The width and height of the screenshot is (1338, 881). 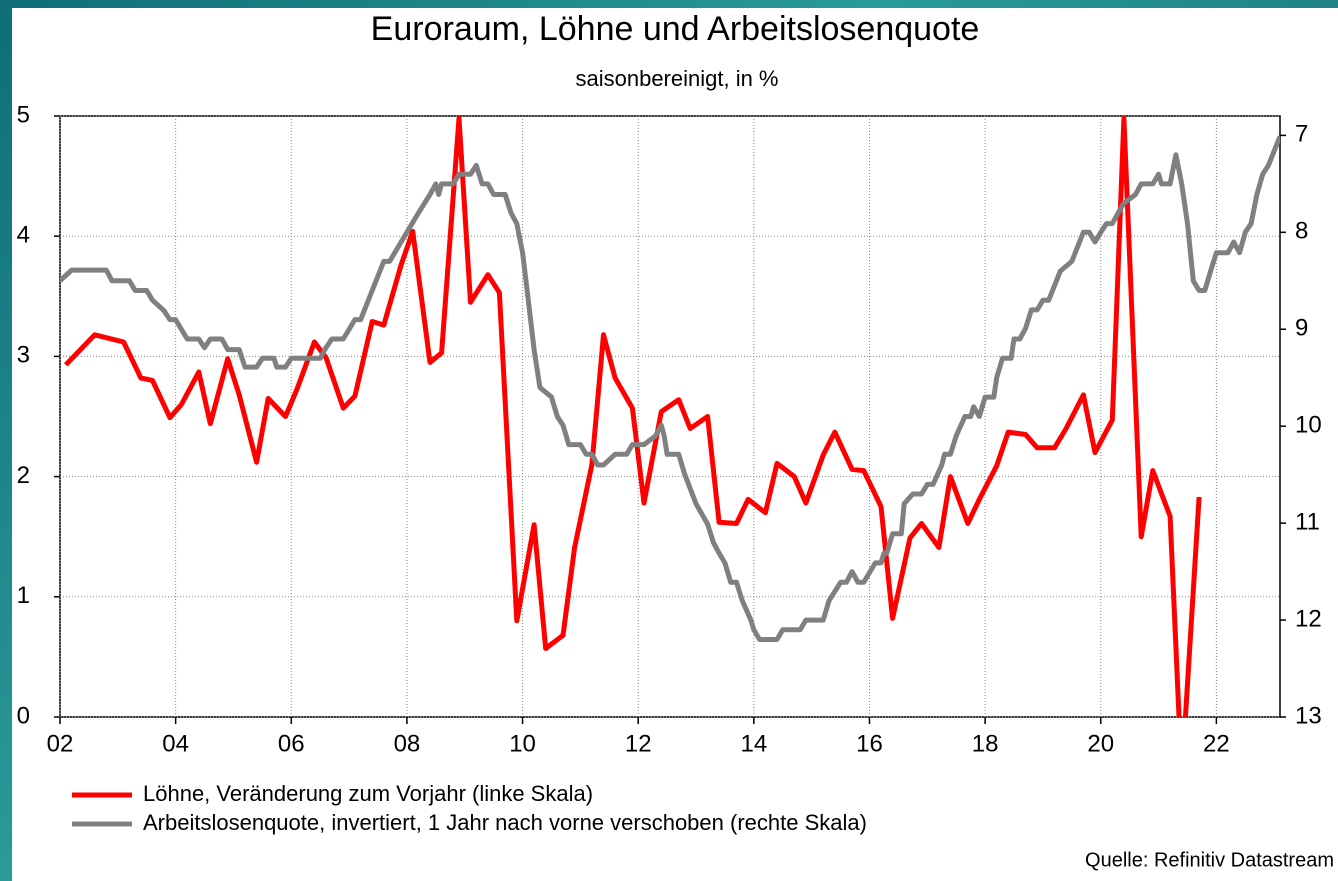 What do you see at coordinates (23, 715) in the screenshot?
I see `y-tick-label: 0` at bounding box center [23, 715].